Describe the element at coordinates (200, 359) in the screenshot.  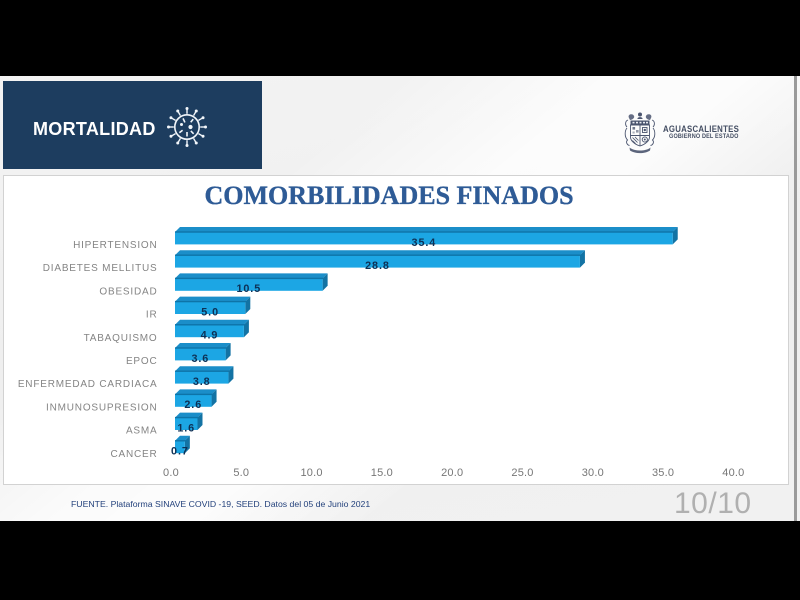
I see `svg-text: 3.6` at that location.